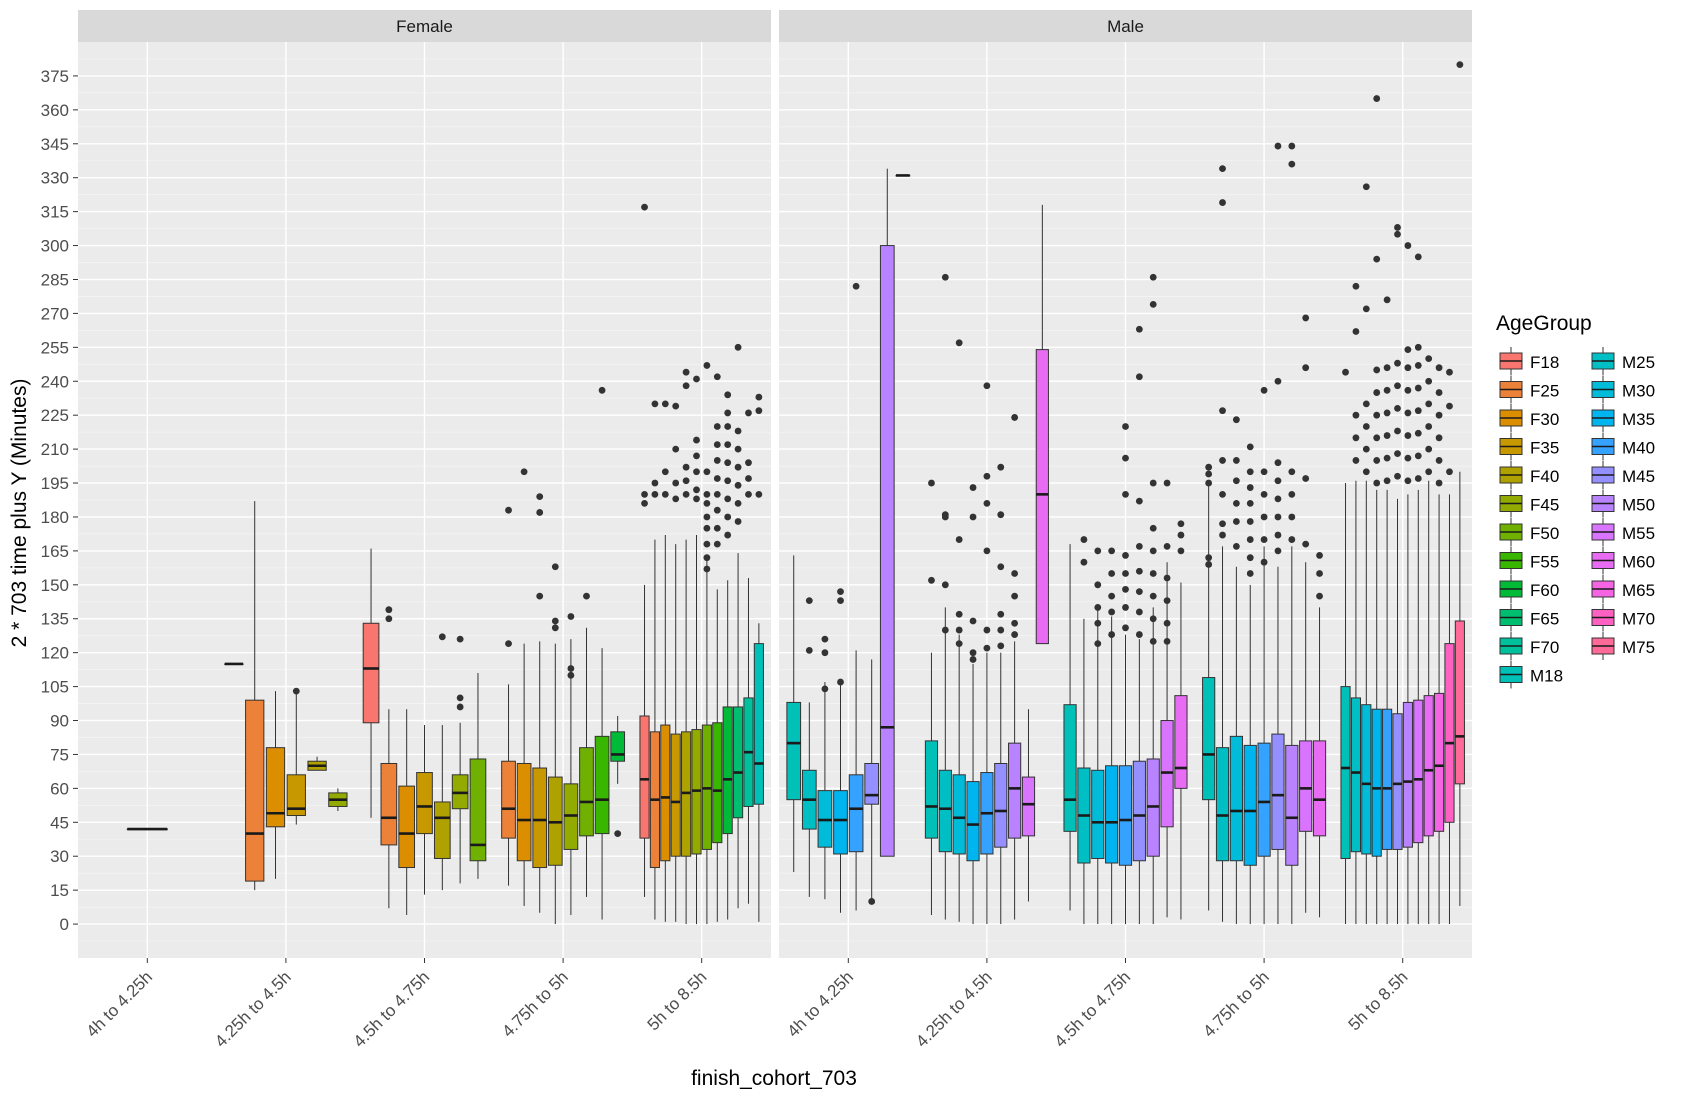 This screenshot has height=1101, width=1681. I want to click on y-axis-title: 2 * 703 time plus Y (Minutes), so click(19, 513).